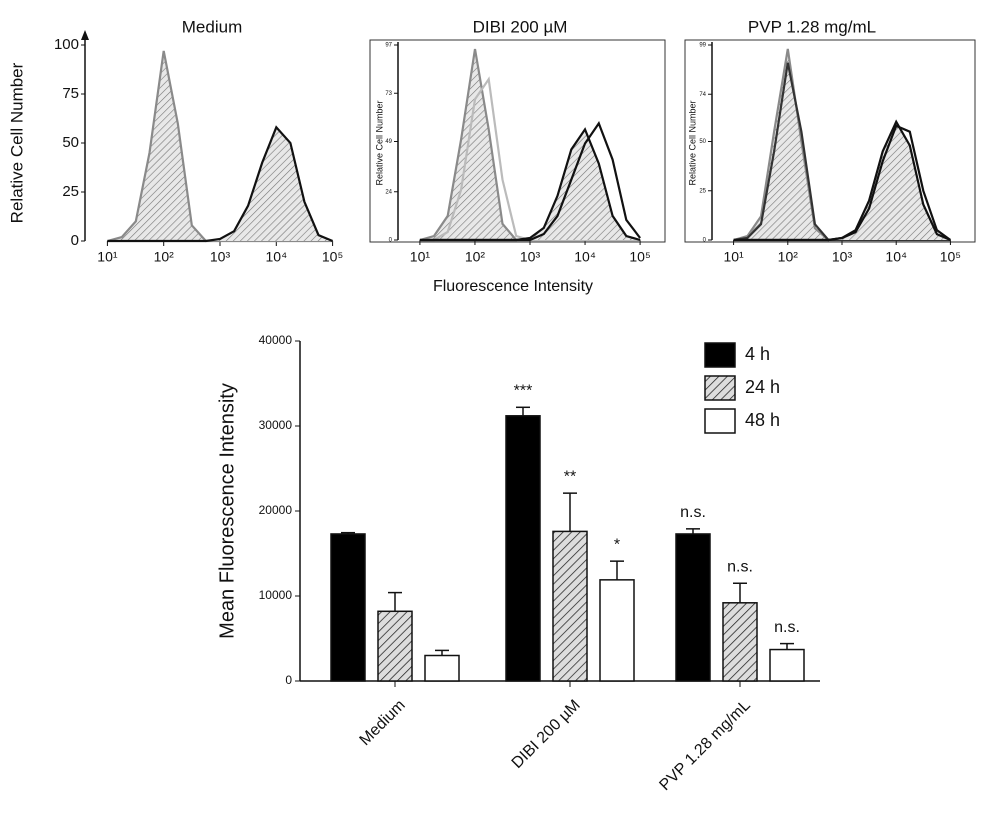  Describe the element at coordinates (812, 26) in the screenshot. I see `panel-title: PVP 1.28 mg/mL` at that location.